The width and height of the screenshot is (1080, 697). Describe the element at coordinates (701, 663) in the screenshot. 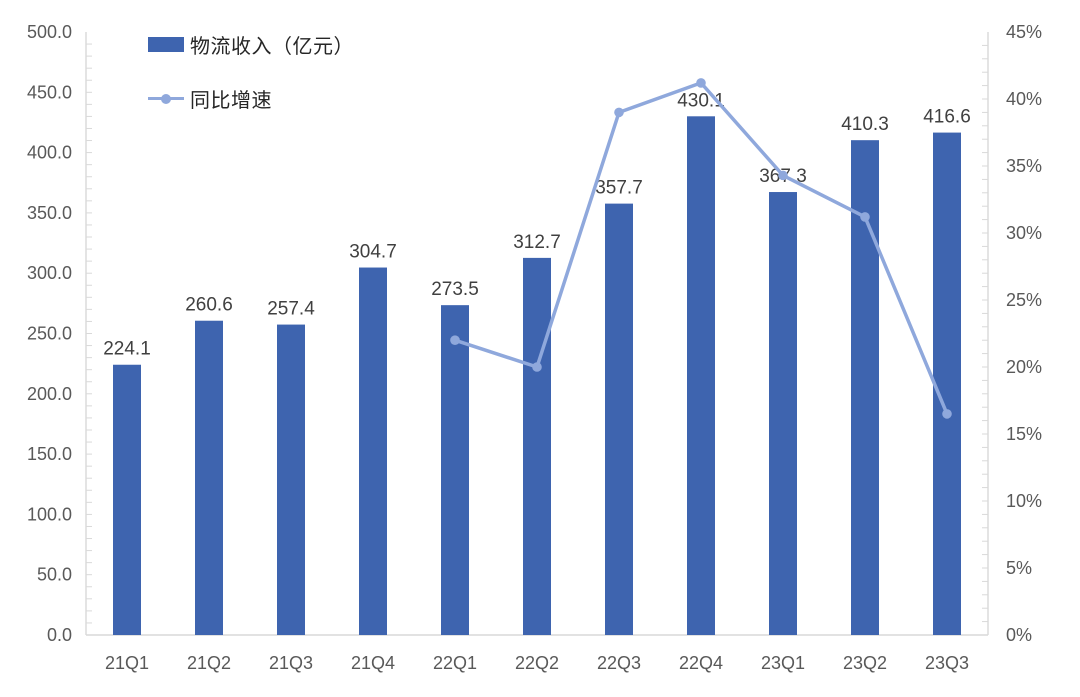

I see `category-label: 22Q4` at that location.